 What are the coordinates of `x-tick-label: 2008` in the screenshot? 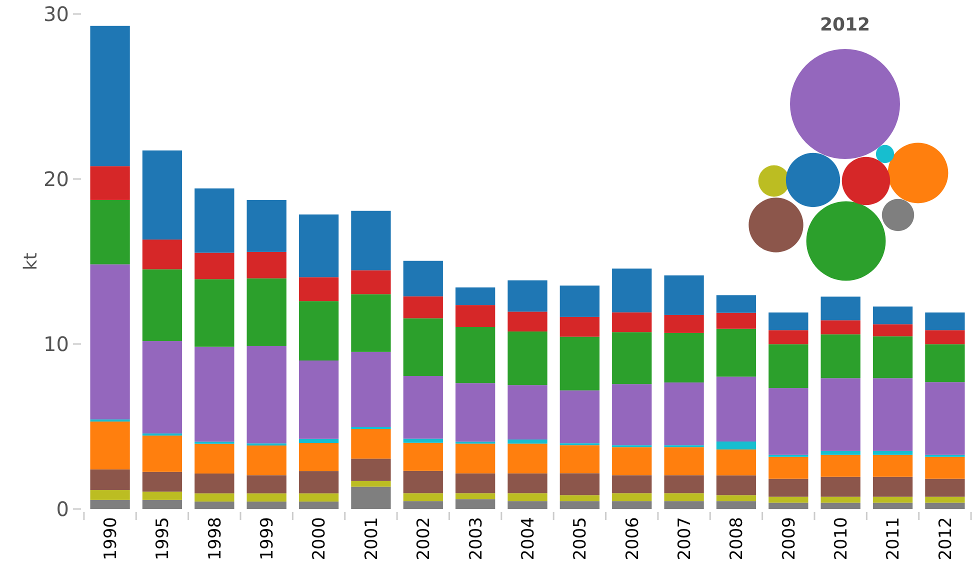 It's located at (737, 538).